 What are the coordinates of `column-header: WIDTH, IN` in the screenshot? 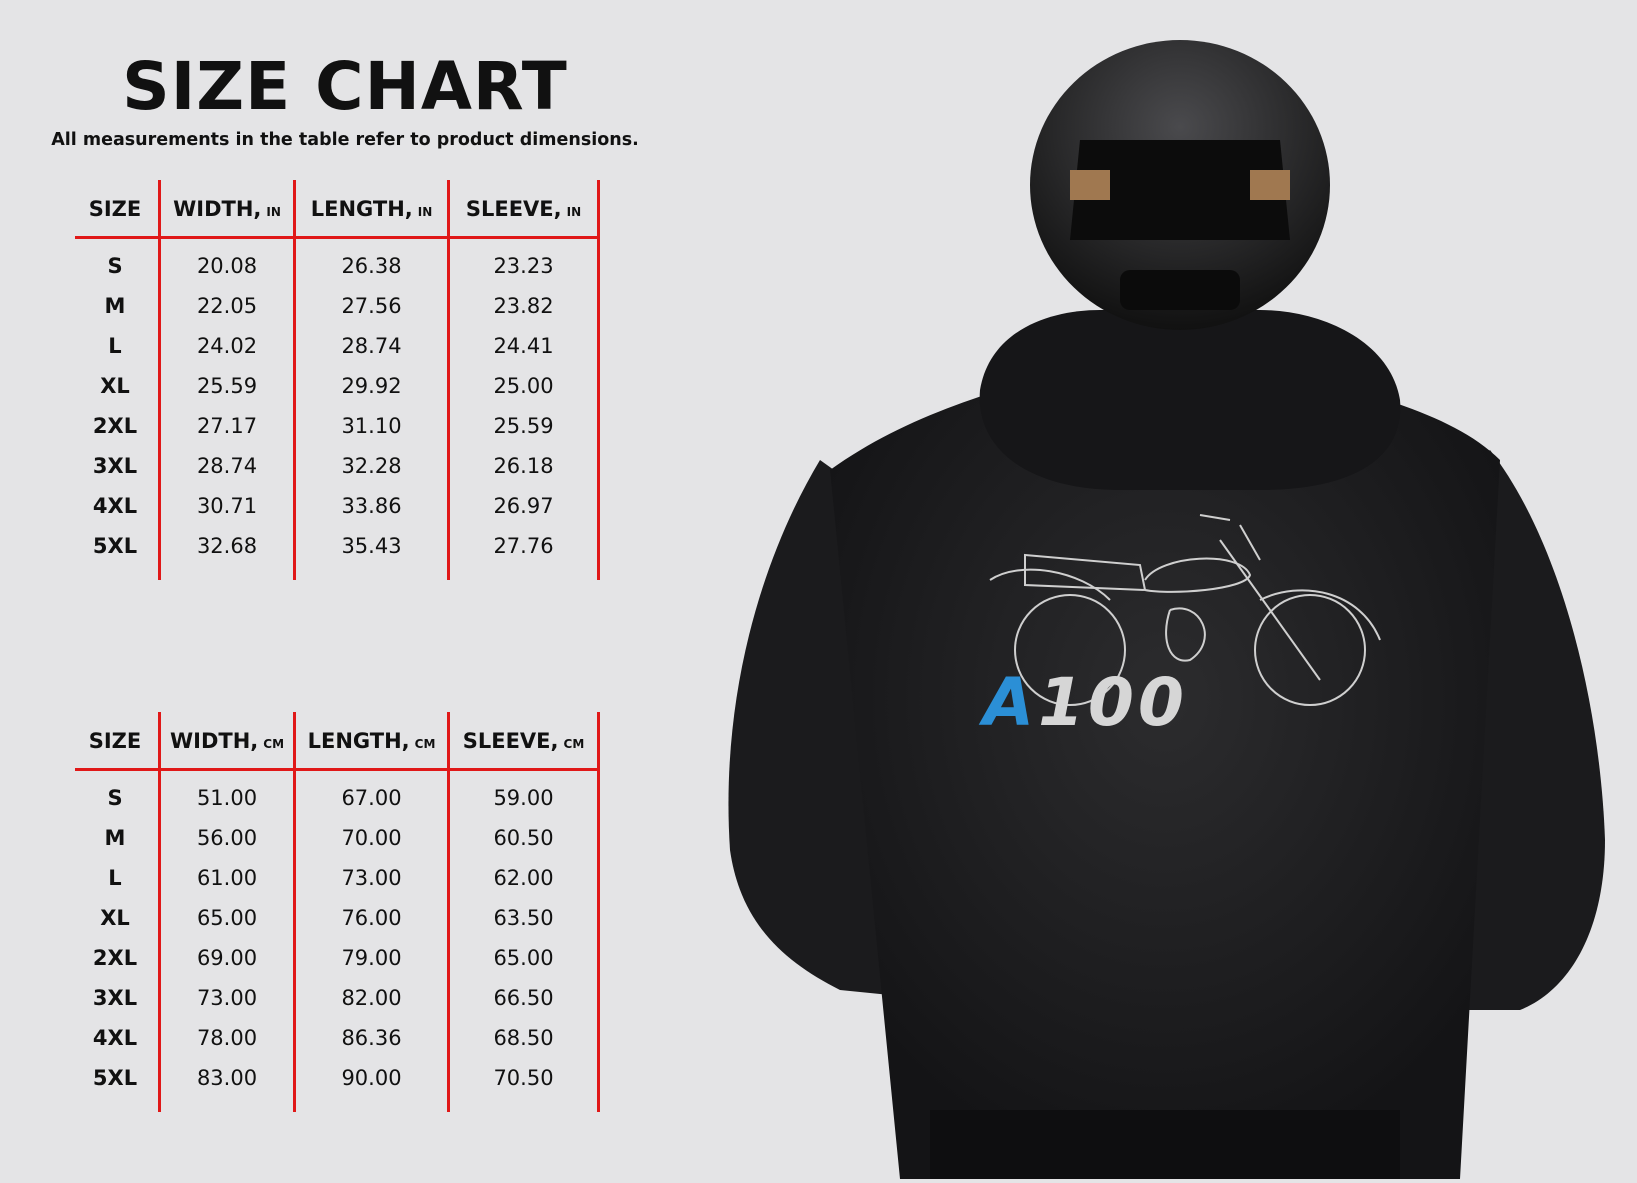 It's located at (227, 208).